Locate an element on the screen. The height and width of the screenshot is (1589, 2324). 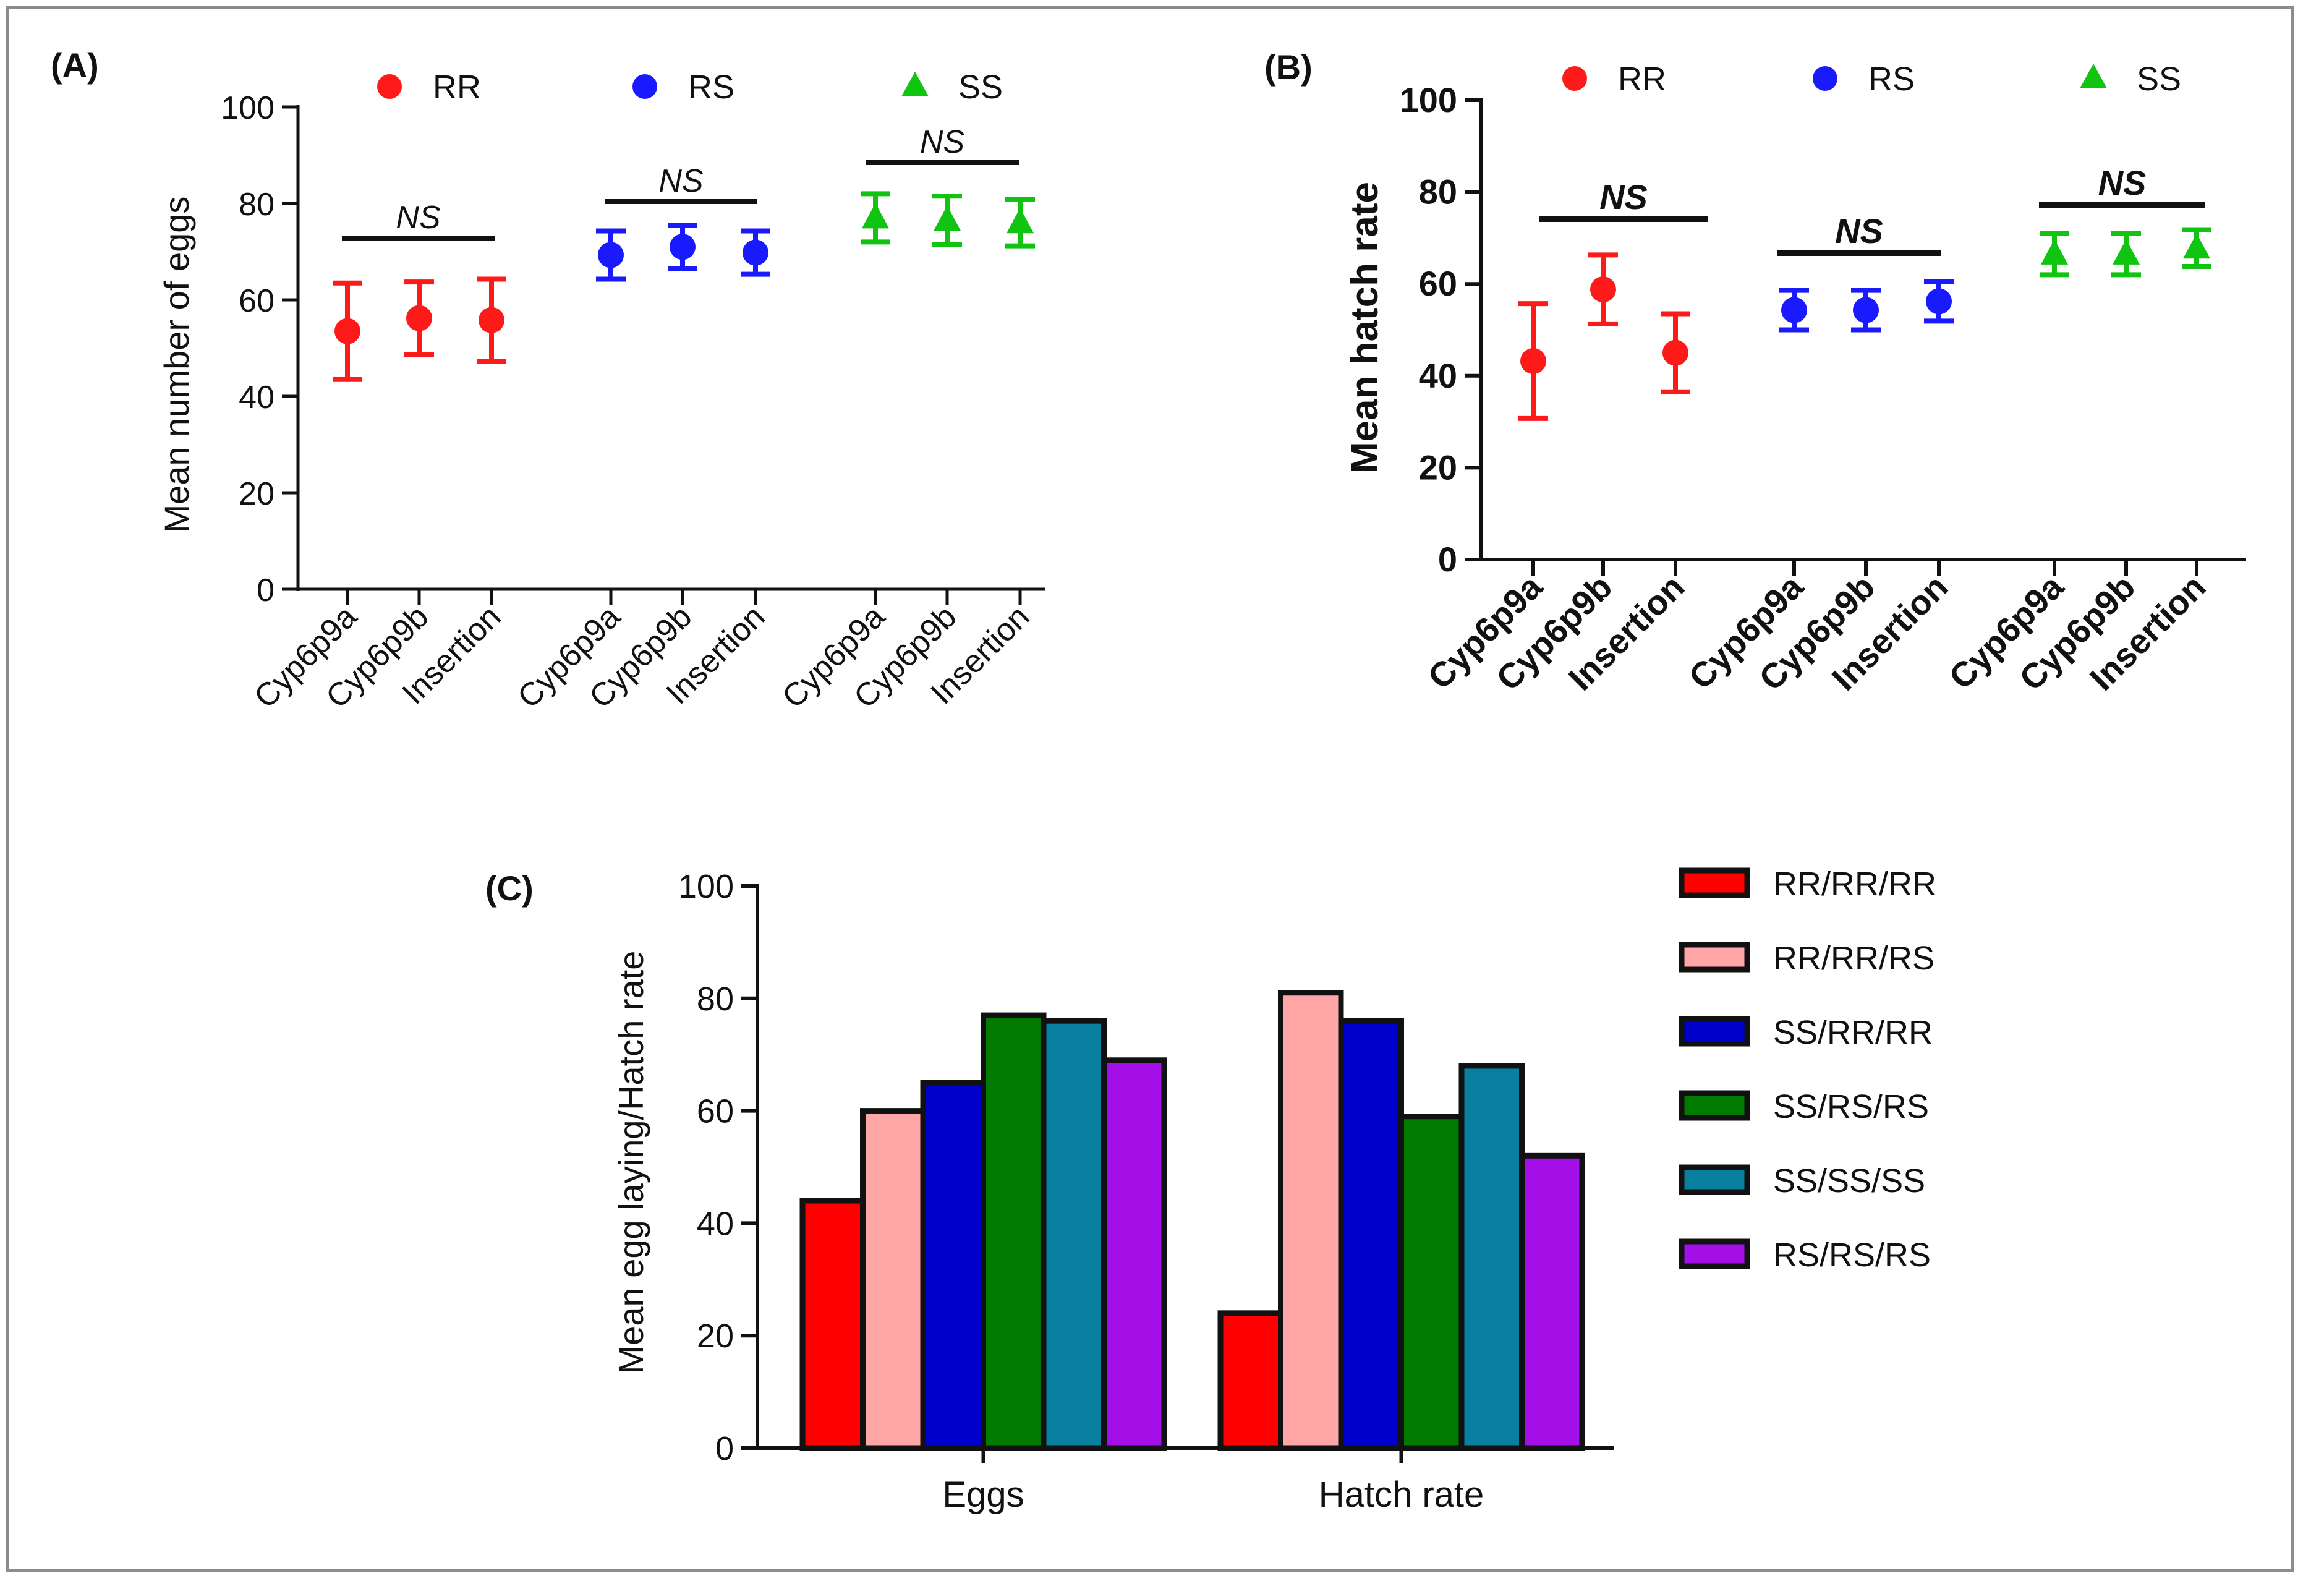
a-y-tick-label: 40 is located at coordinates (257, 398).